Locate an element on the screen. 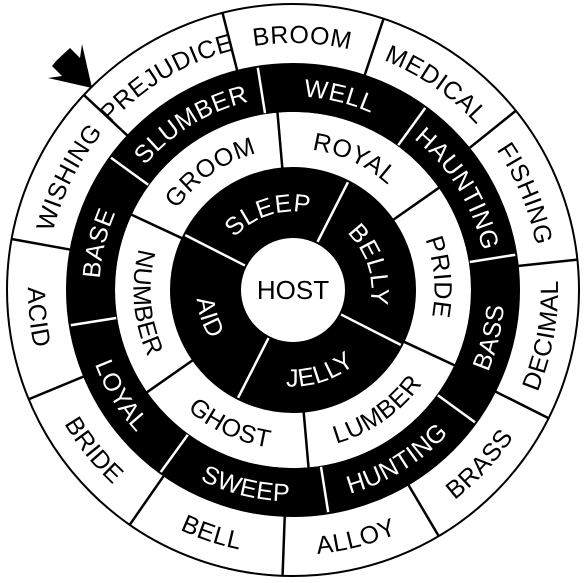  center-word: HOST is located at coordinates (293, 290).